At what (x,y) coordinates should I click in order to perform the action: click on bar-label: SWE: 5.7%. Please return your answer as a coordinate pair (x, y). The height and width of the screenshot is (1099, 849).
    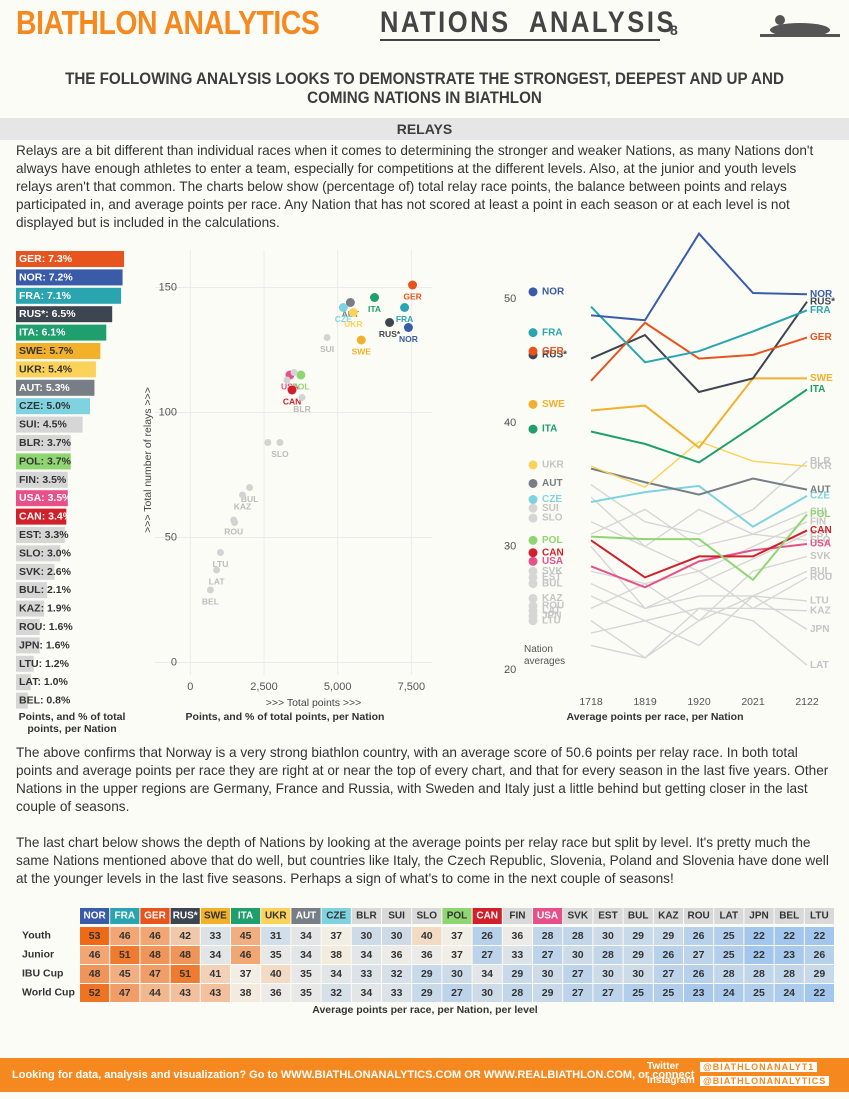
    Looking at the image, I should click on (46, 351).